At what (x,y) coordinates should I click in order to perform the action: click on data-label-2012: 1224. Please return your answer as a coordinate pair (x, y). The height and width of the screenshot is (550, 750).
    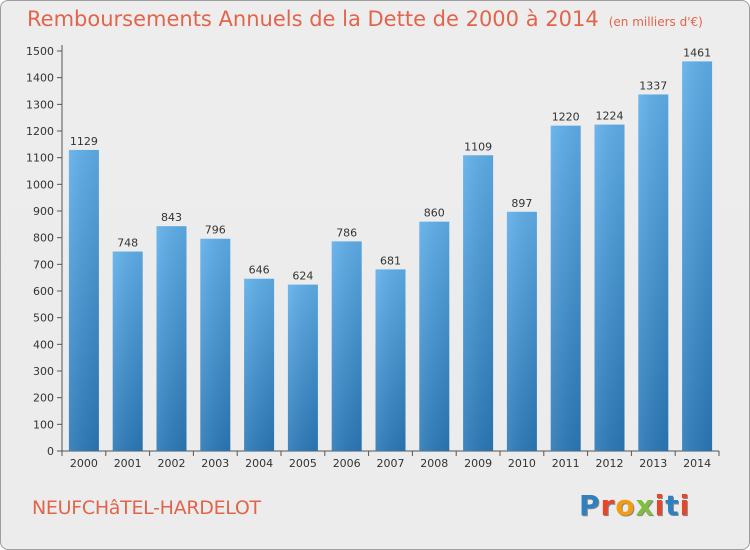
    Looking at the image, I should click on (610, 116).